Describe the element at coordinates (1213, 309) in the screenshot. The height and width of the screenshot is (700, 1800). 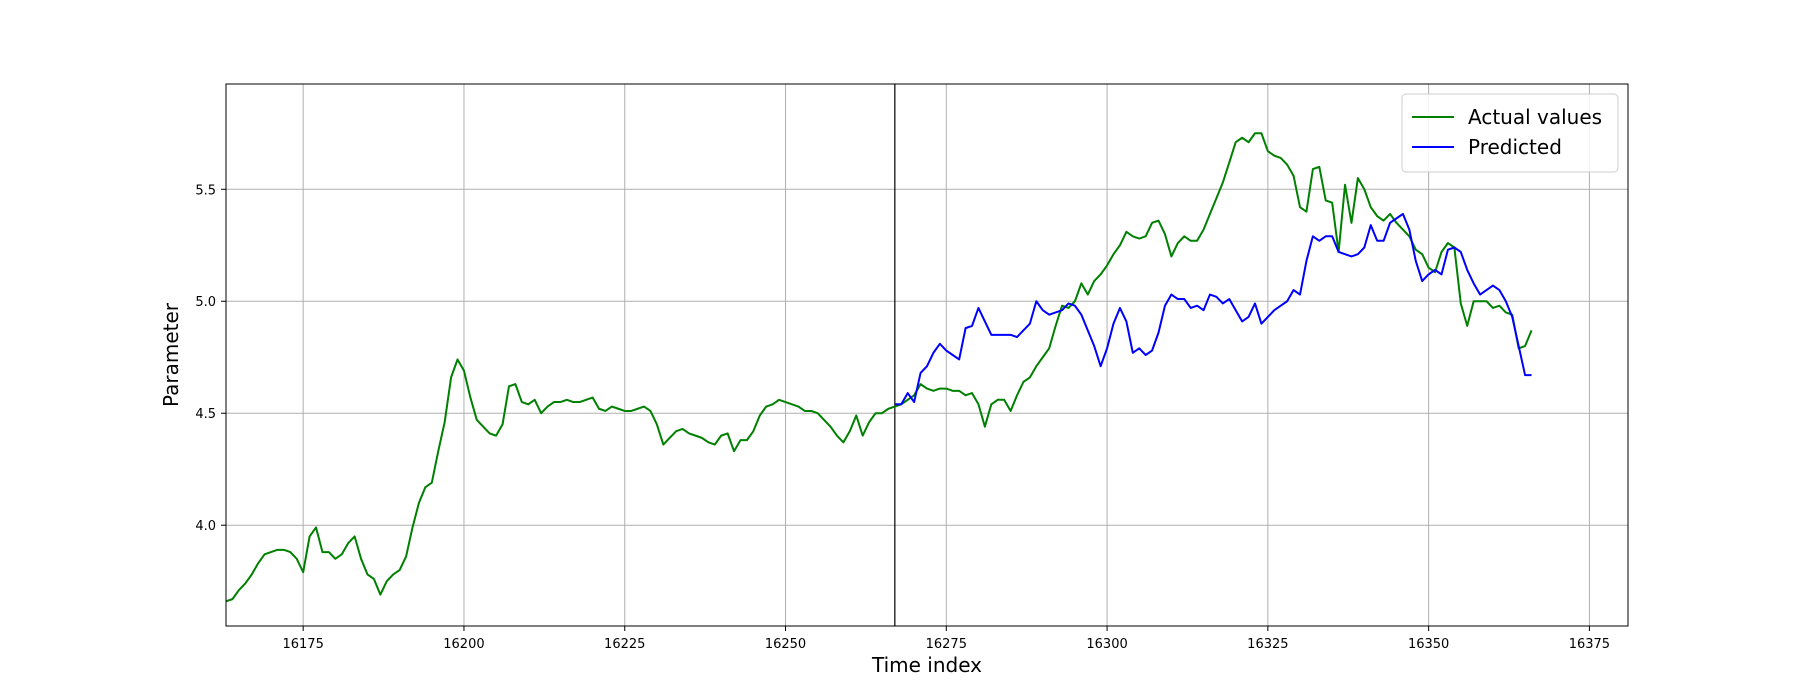
I see `series-line-predicted` at that location.